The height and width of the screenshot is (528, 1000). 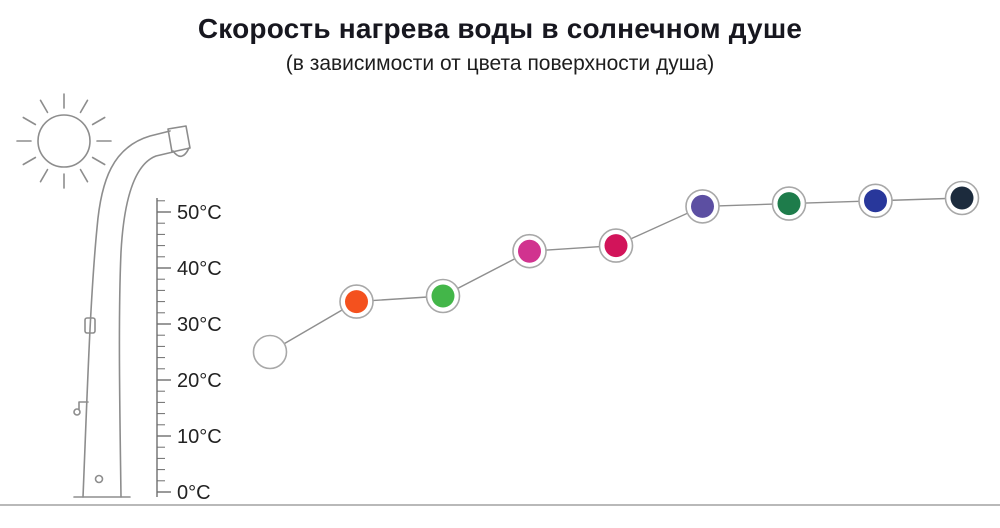 I want to click on temperature-tick-label: 0°C, so click(x=194, y=493).